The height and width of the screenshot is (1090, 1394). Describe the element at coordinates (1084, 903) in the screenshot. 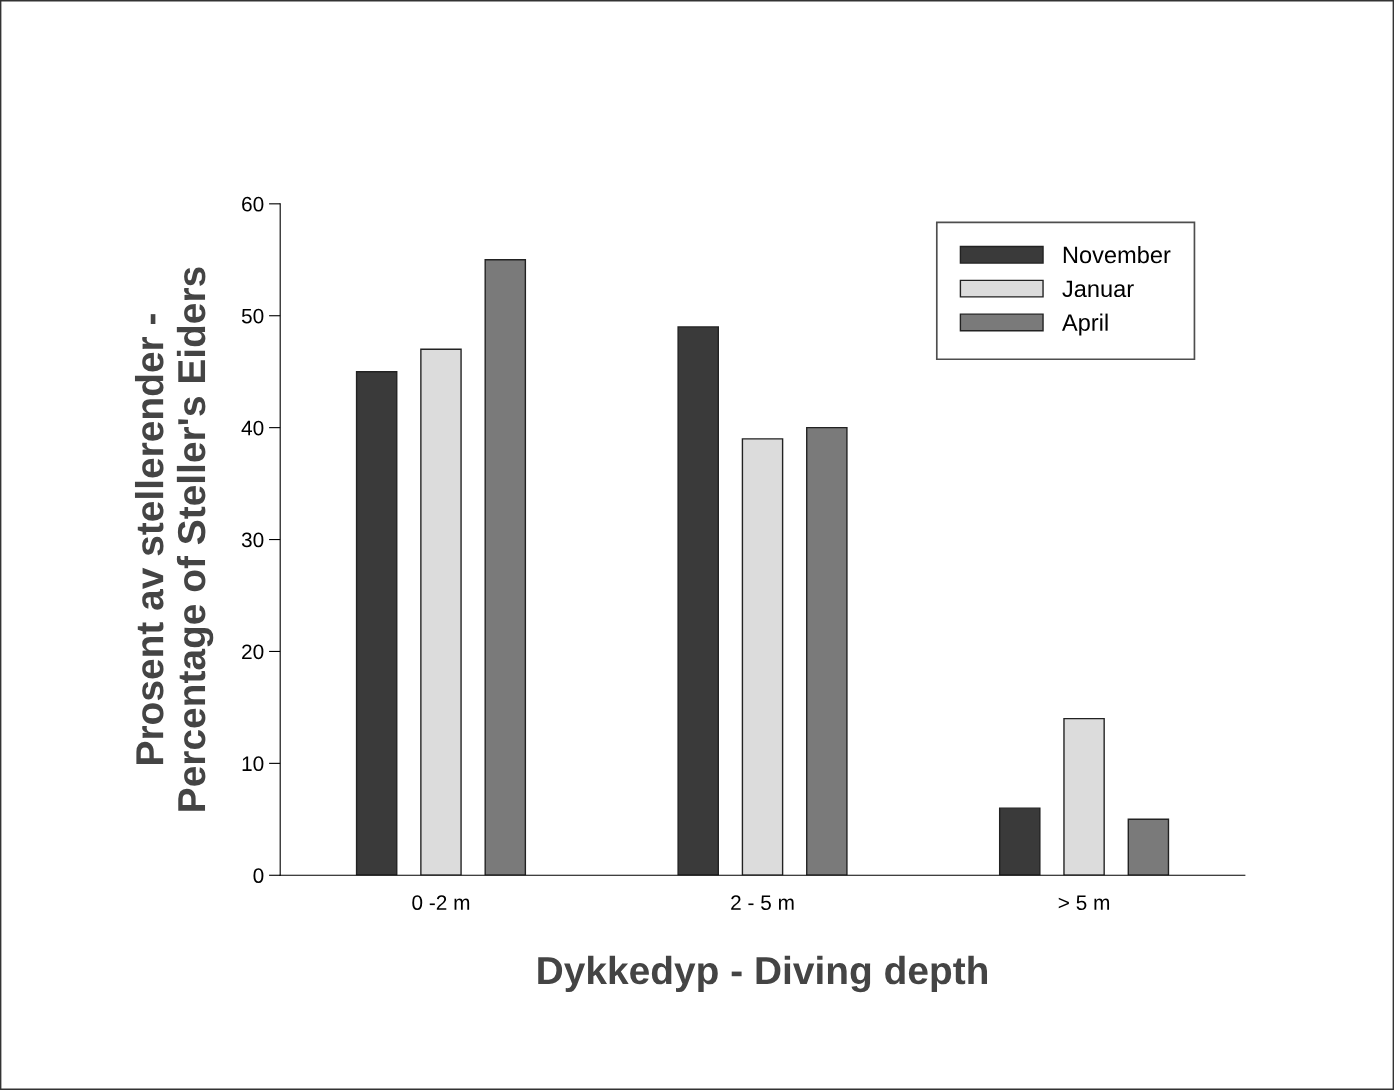

I see `x-tick-label: > 5 m` at that location.